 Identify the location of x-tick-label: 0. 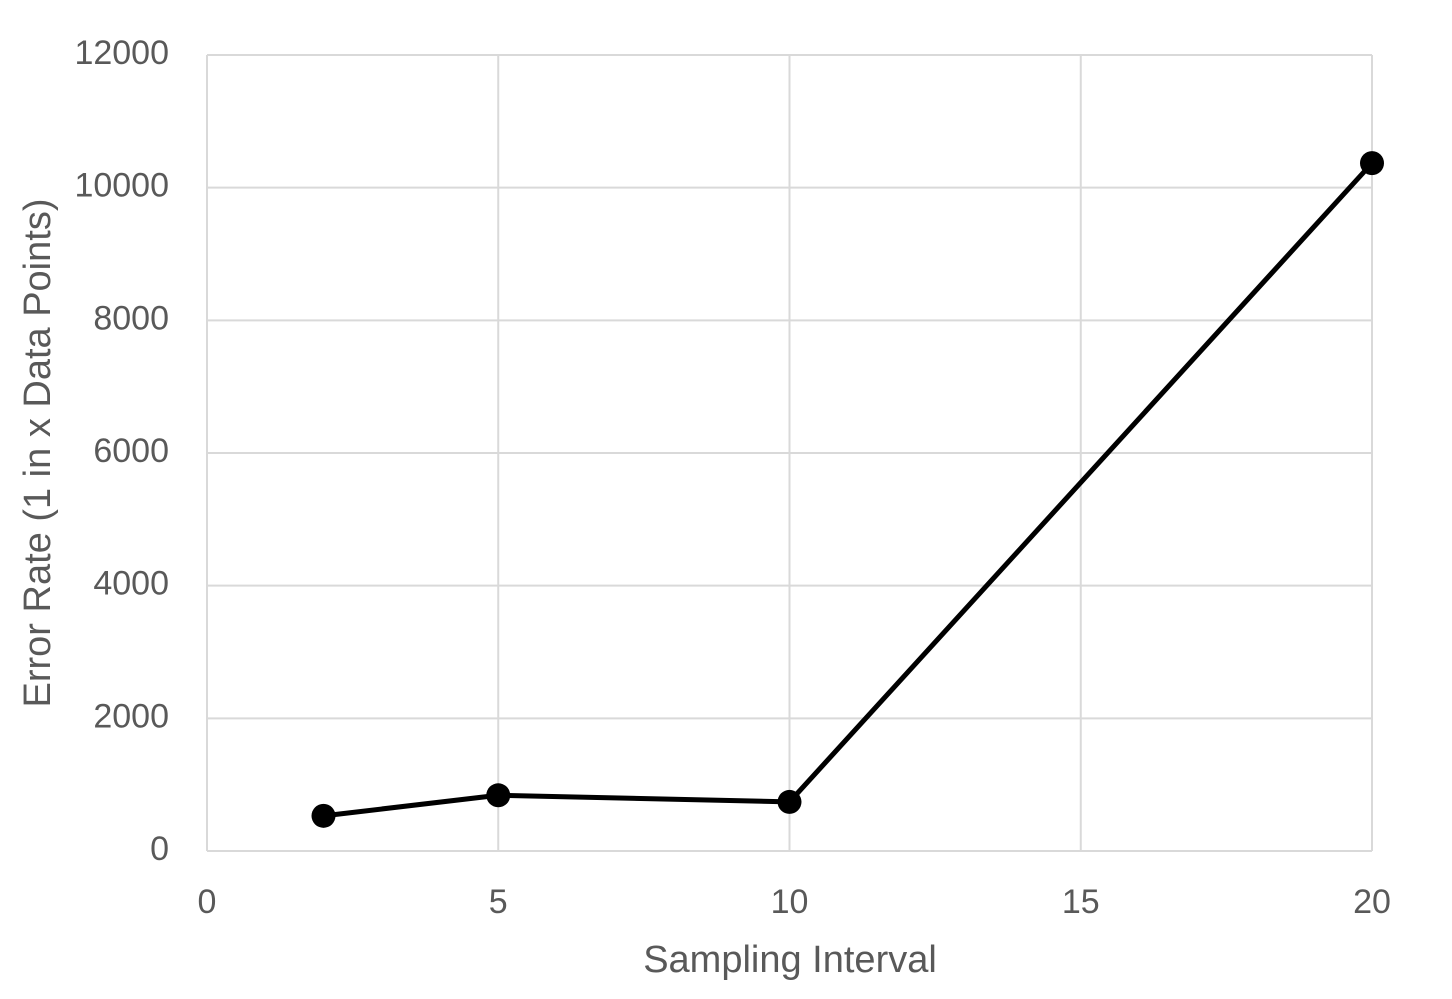
(207, 902).